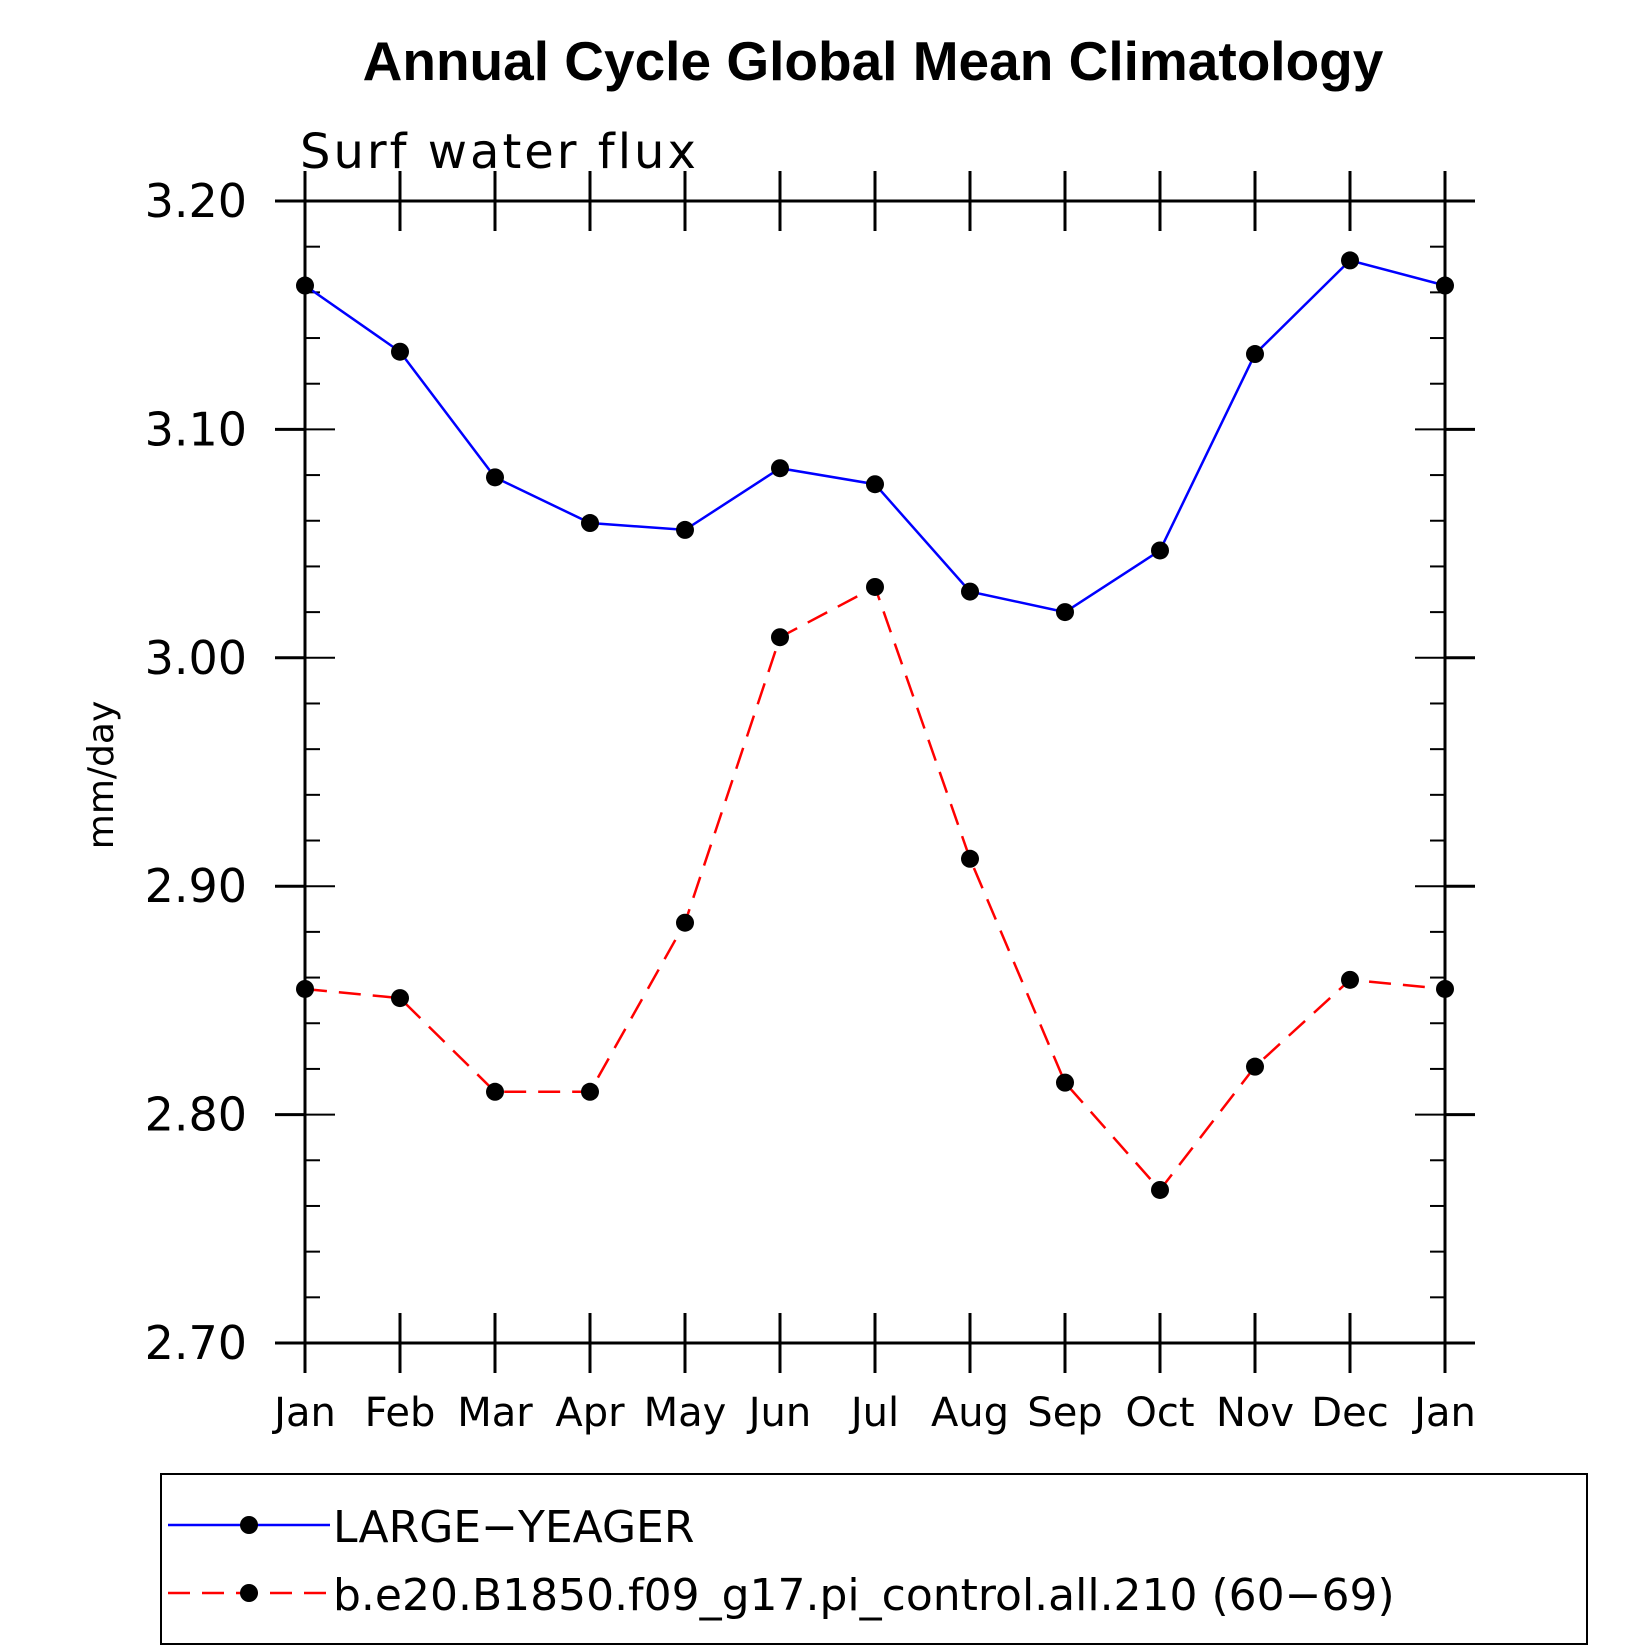 This screenshot has width=1652, height=1652. I want to click on x-tick-label: May, so click(685, 1413).